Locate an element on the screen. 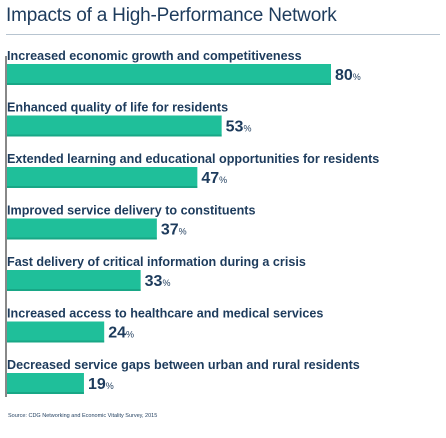  value-label: 19% is located at coordinates (101, 384).